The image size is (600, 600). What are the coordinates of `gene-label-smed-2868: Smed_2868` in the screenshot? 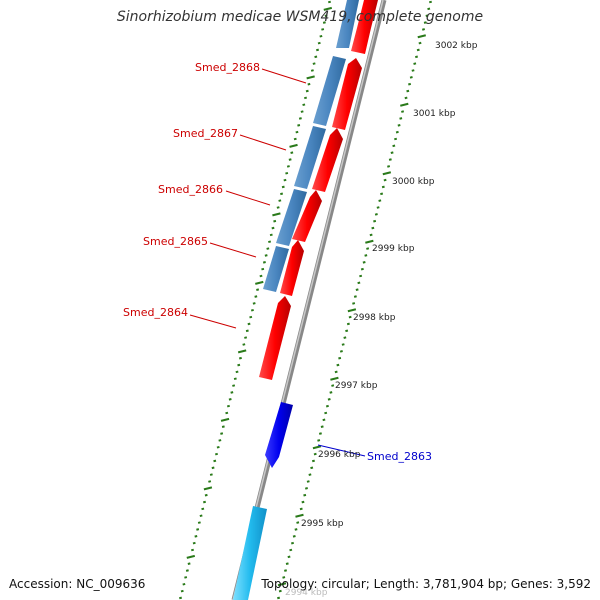 It's located at (227, 67).